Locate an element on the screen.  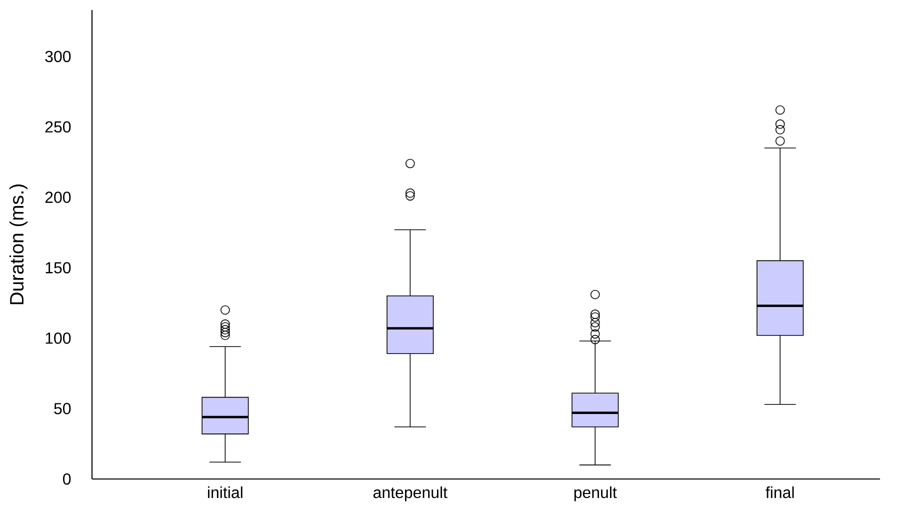
y-tick-label: 0 is located at coordinates (67, 479).